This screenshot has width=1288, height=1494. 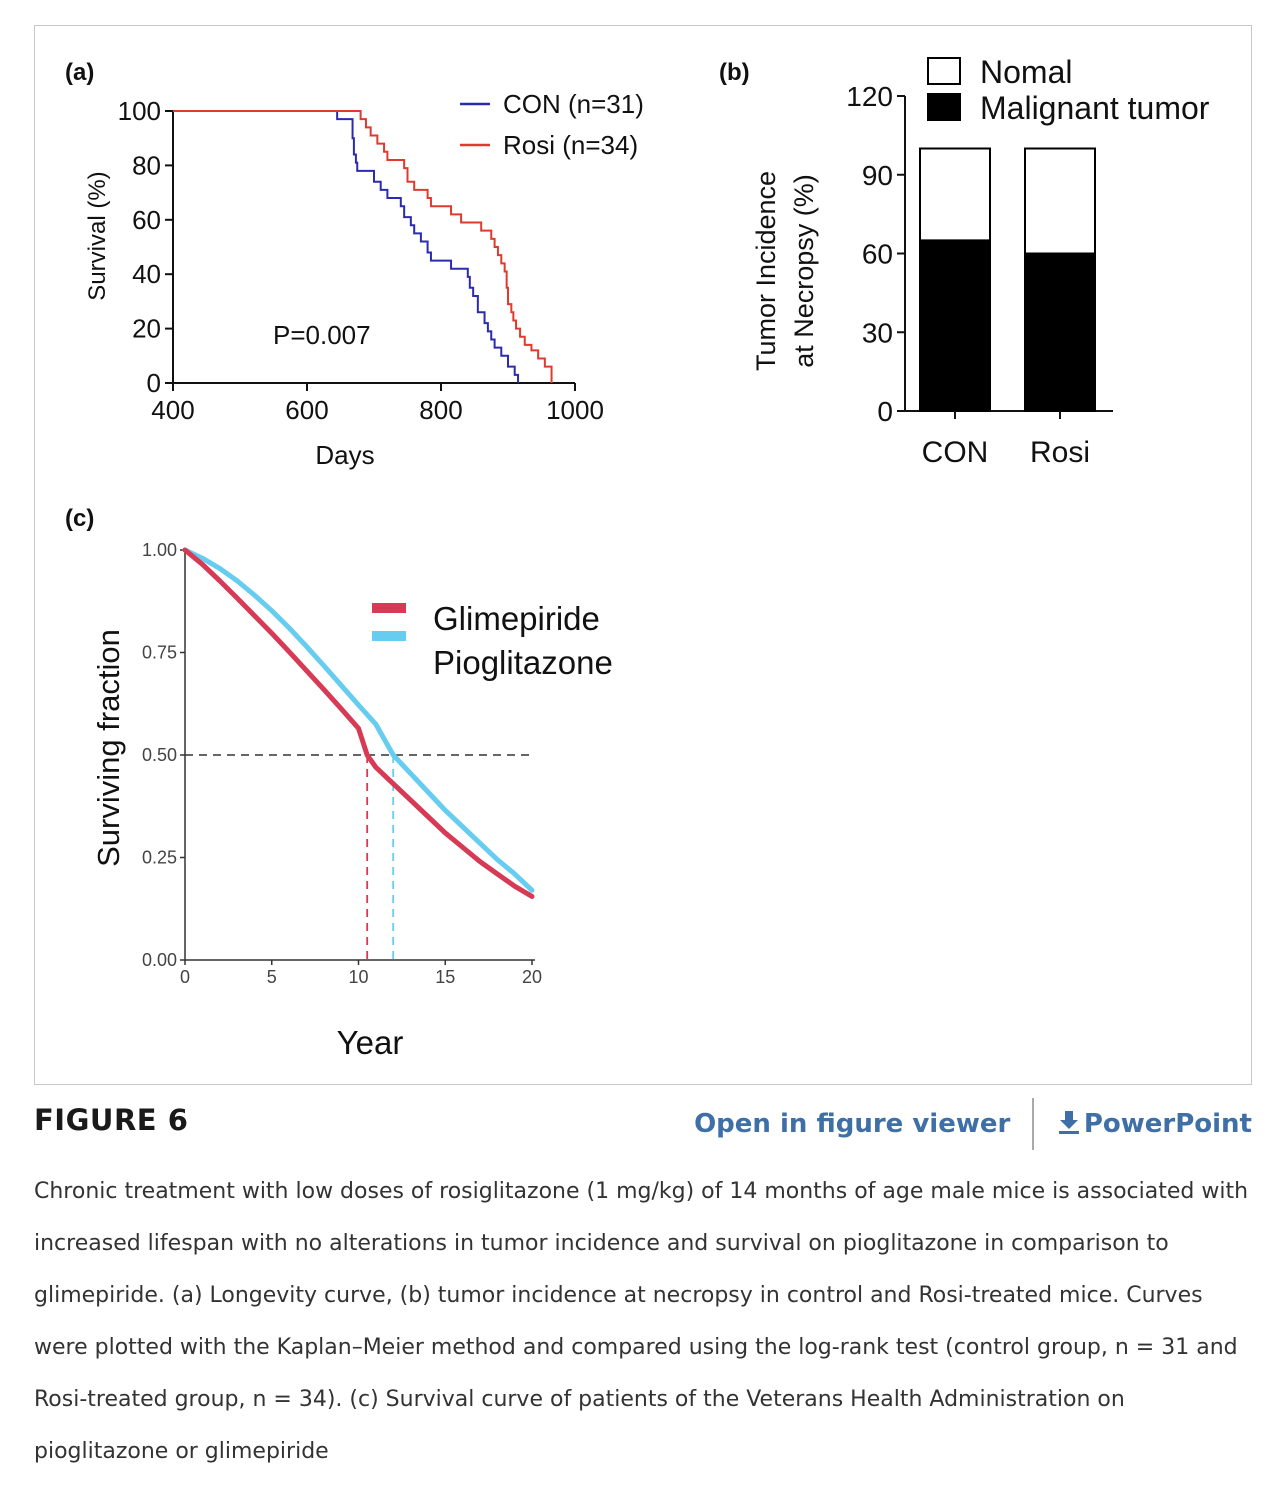 What do you see at coordinates (570, 145) in the screenshot?
I see `legend-label: Rosi (n=34)` at bounding box center [570, 145].